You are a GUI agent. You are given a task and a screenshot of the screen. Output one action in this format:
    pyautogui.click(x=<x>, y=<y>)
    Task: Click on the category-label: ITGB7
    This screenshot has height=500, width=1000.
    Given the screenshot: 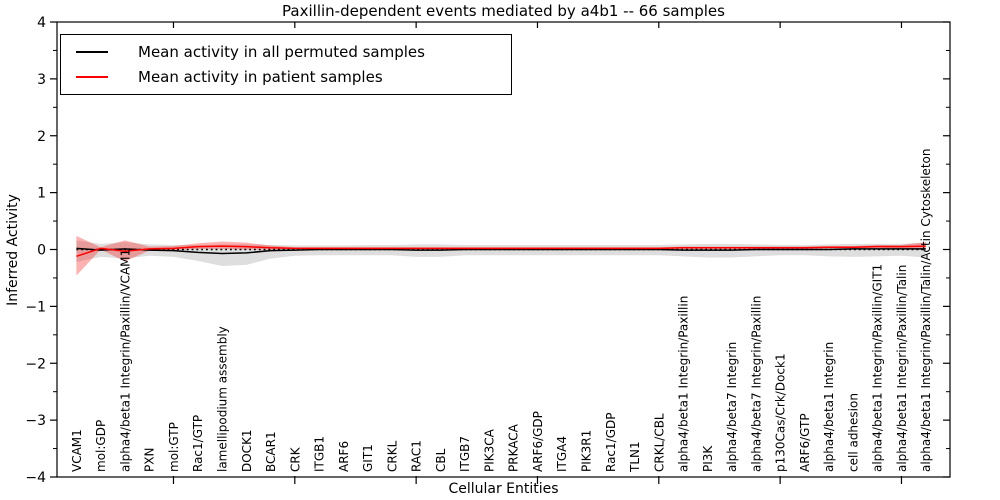 What is the action you would take?
    pyautogui.click(x=465, y=454)
    